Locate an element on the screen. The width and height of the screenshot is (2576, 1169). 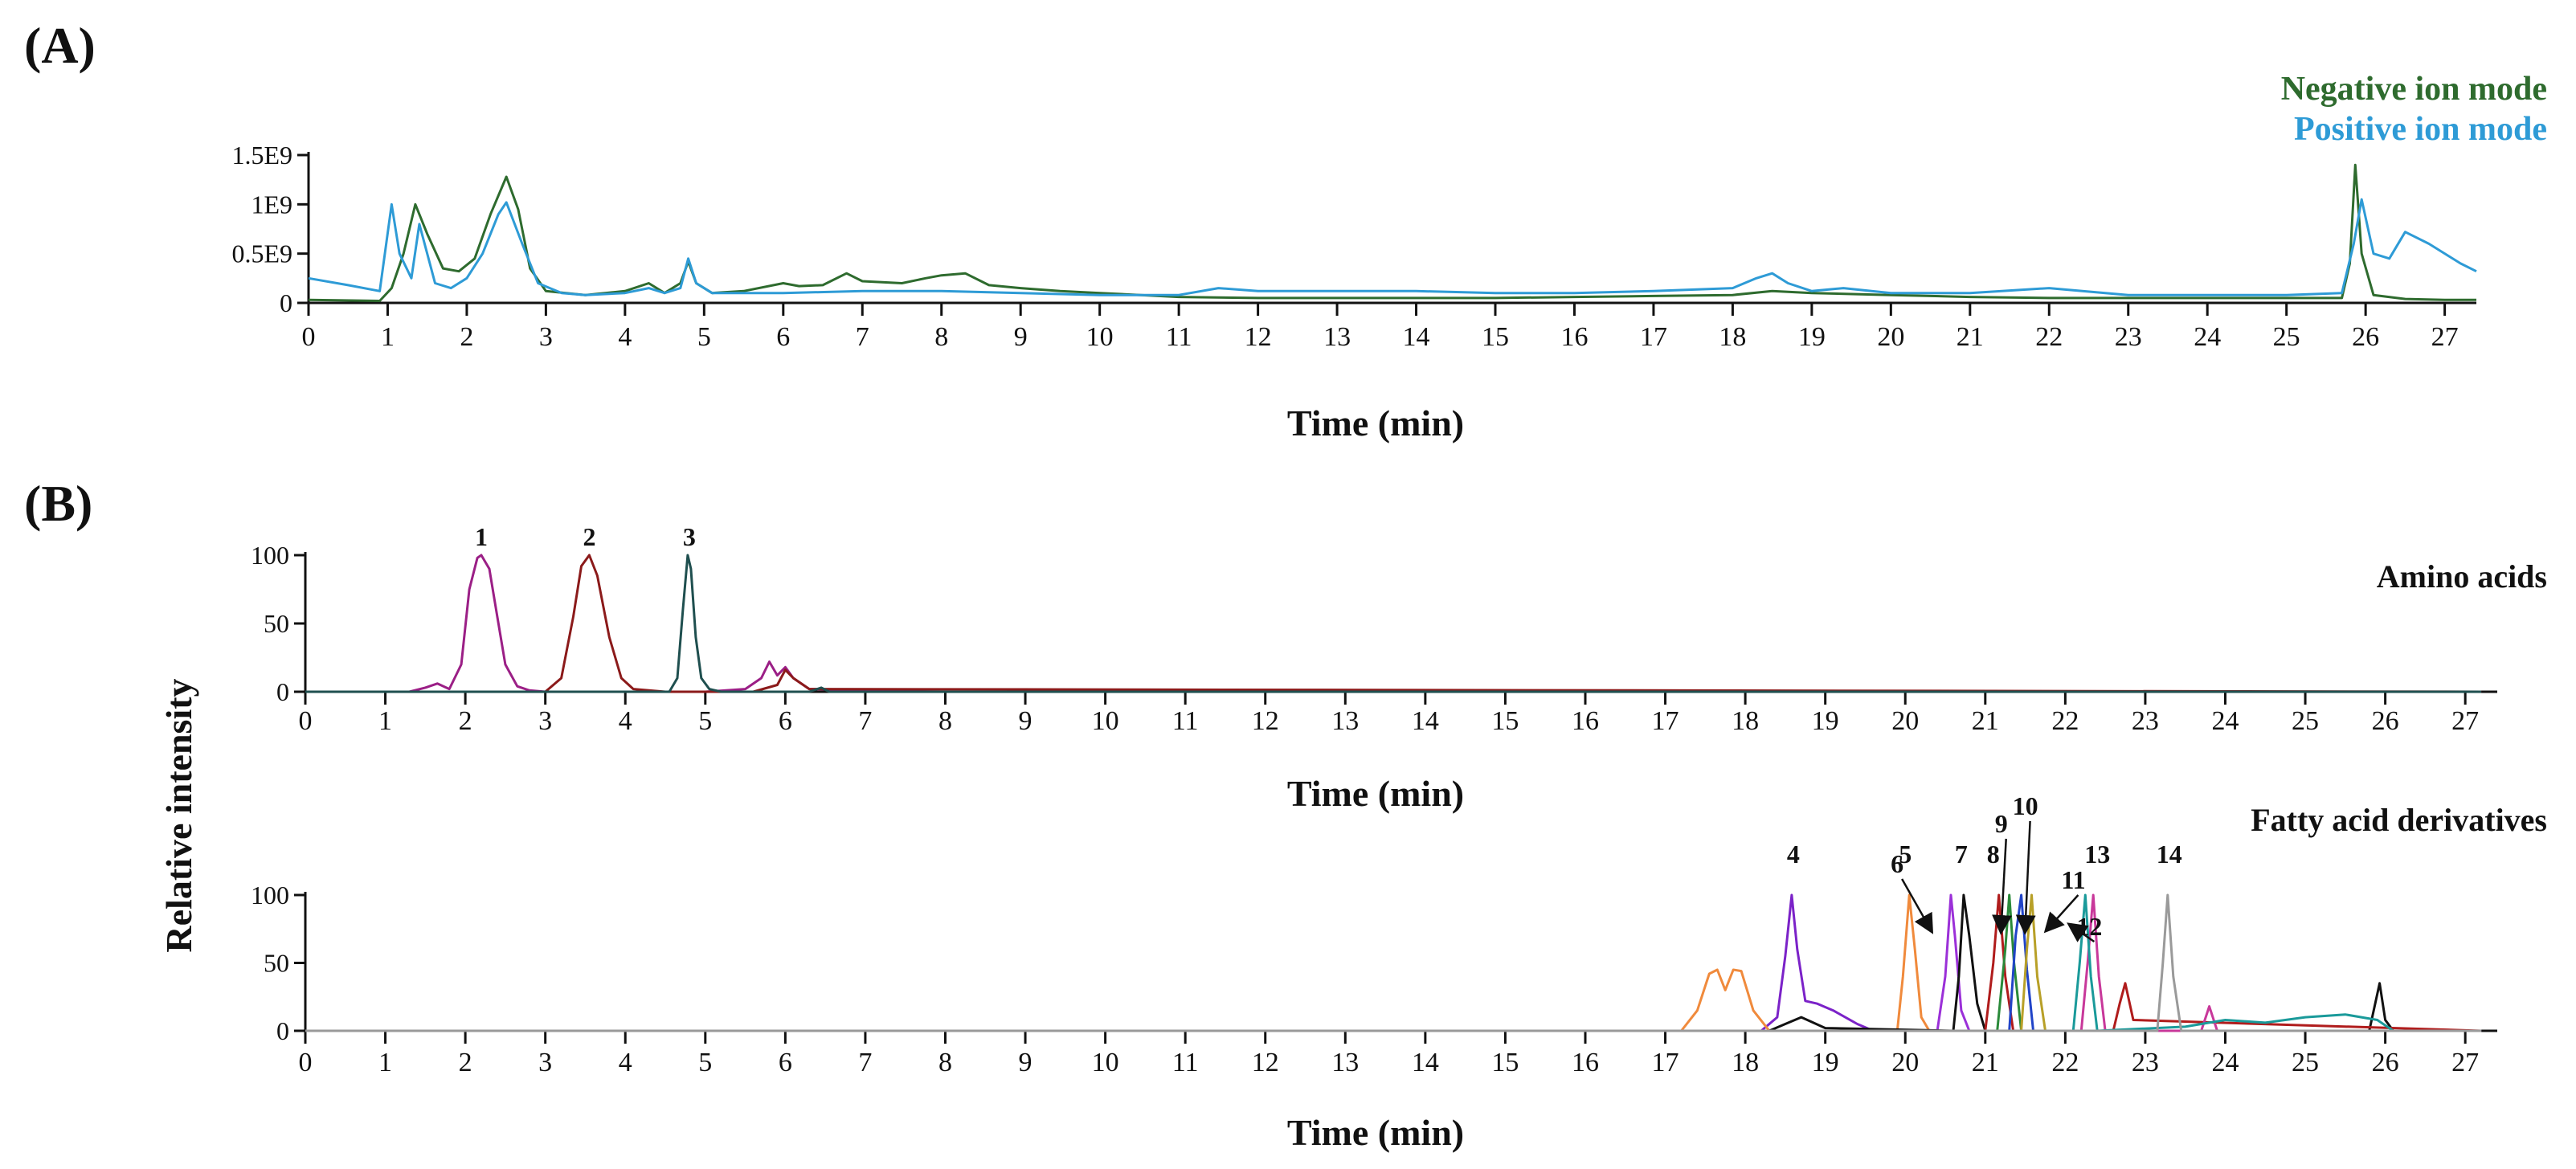
x-axis-title-fatty-acids: Time (min) is located at coordinates (1375, 1132).